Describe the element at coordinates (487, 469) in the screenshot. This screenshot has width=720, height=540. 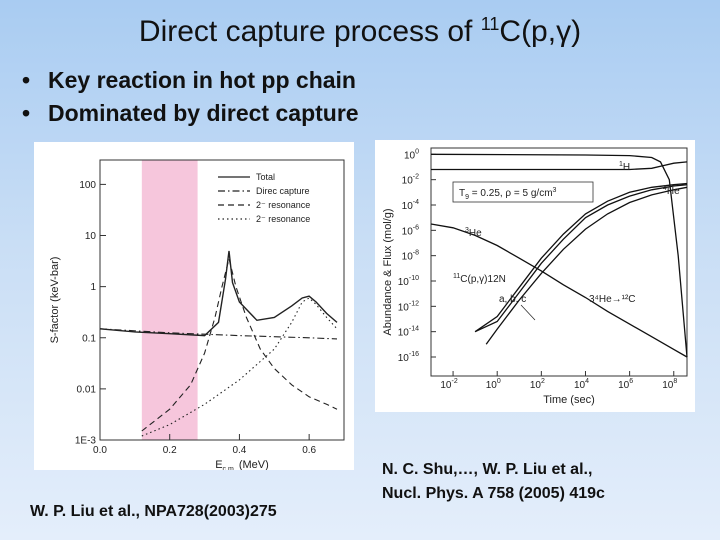
I see `citation-right-line1: N. C. Shu,…, W. P. Liu et al.,` at that location.